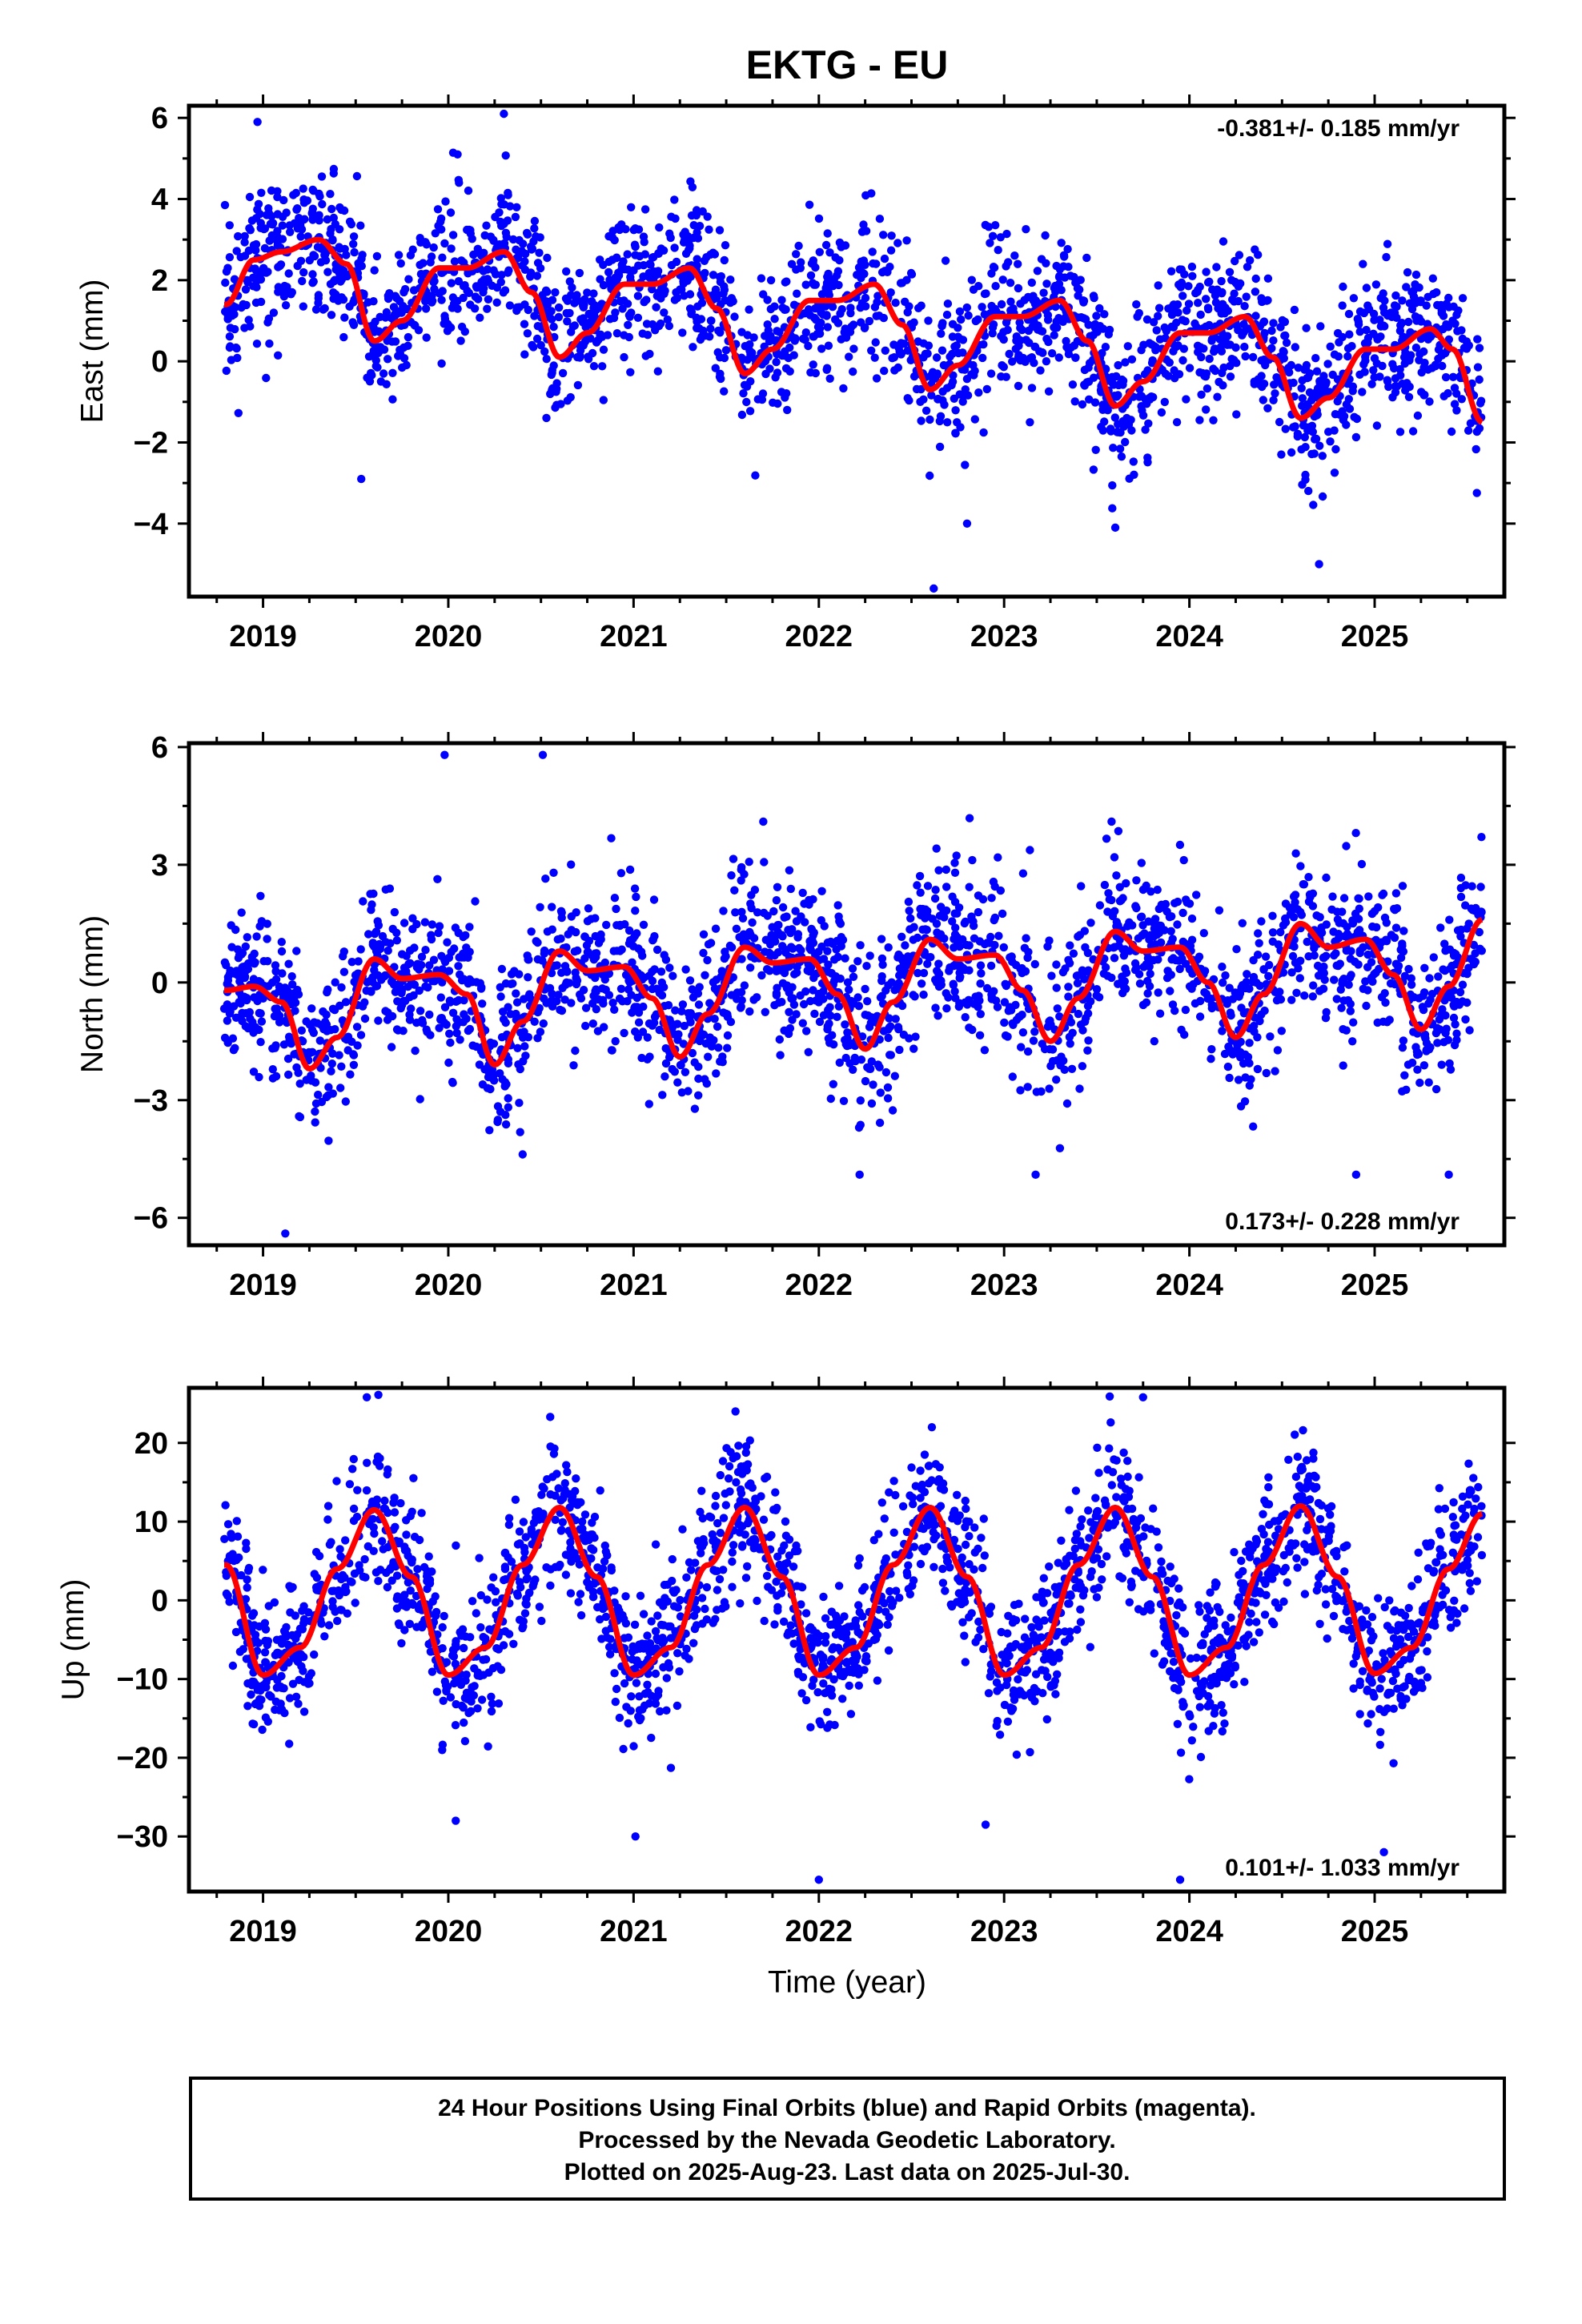  I want to click on y-tick-label: 0, so click(159, 1601).